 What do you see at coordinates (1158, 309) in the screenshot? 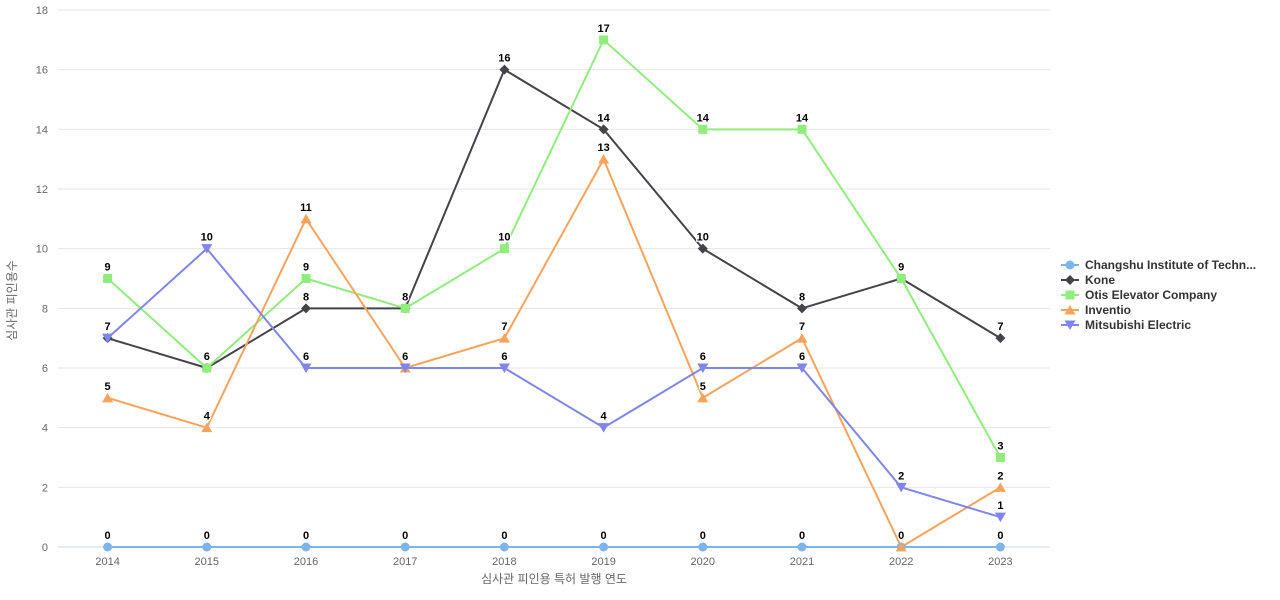
I see `legend-item-inventio: Inventio` at bounding box center [1158, 309].